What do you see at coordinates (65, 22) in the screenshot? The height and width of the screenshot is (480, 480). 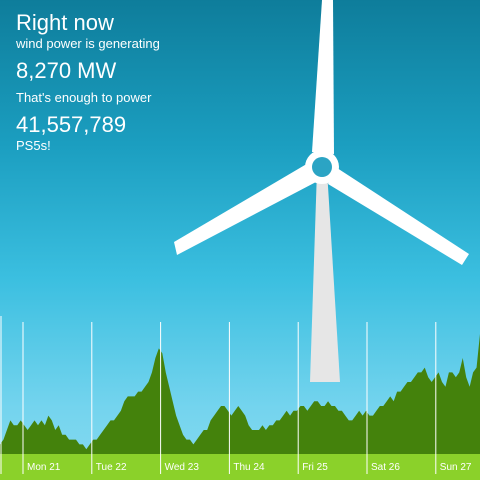 I see `headline: Right now` at bounding box center [65, 22].